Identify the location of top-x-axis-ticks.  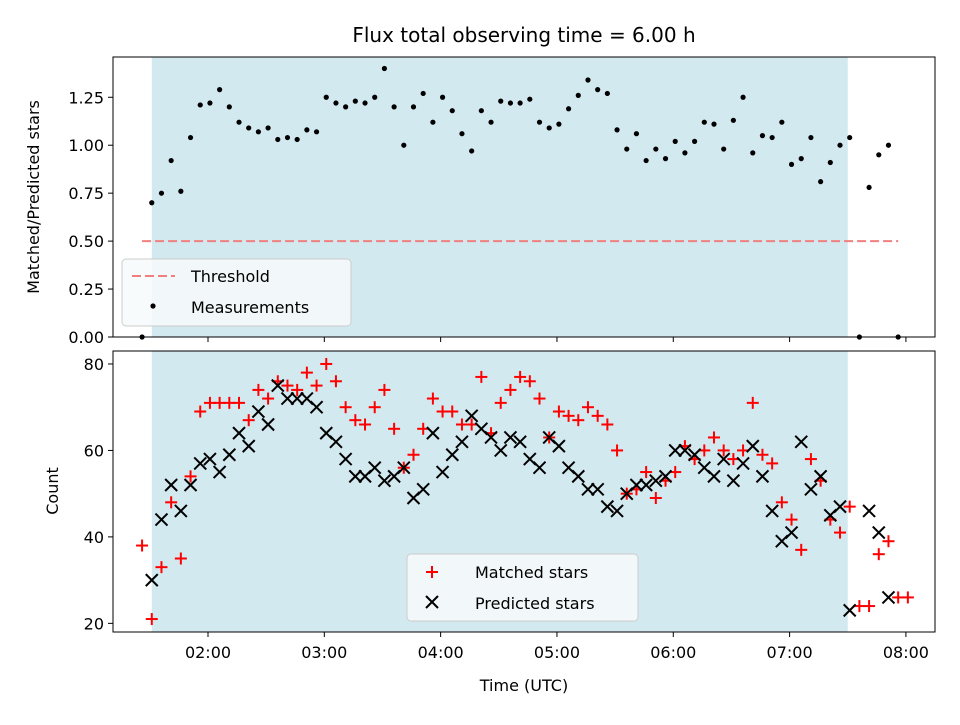
(557, 339).